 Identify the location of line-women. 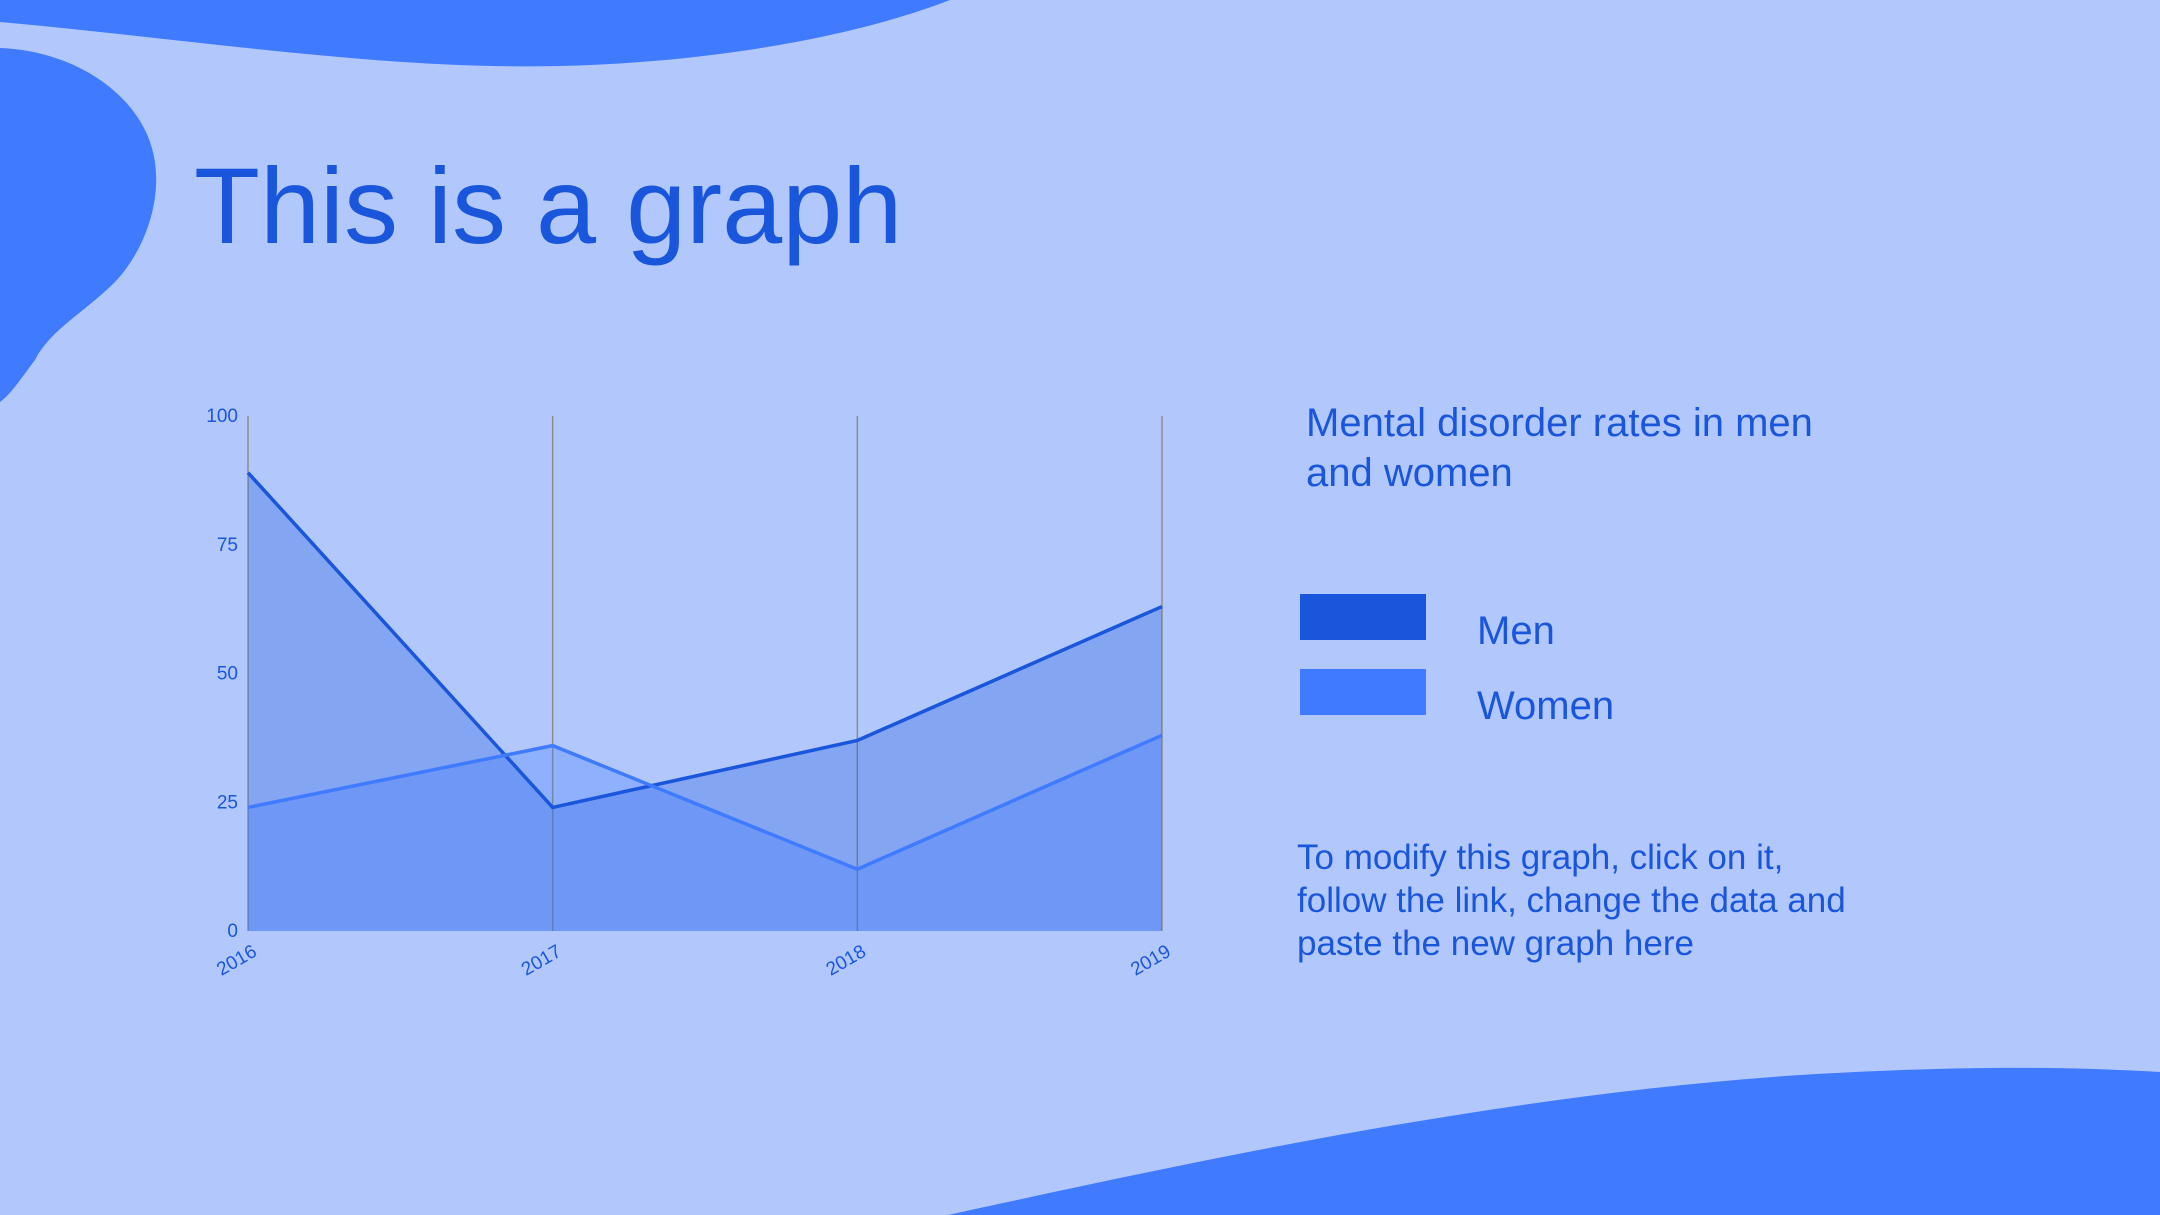
(705, 802).